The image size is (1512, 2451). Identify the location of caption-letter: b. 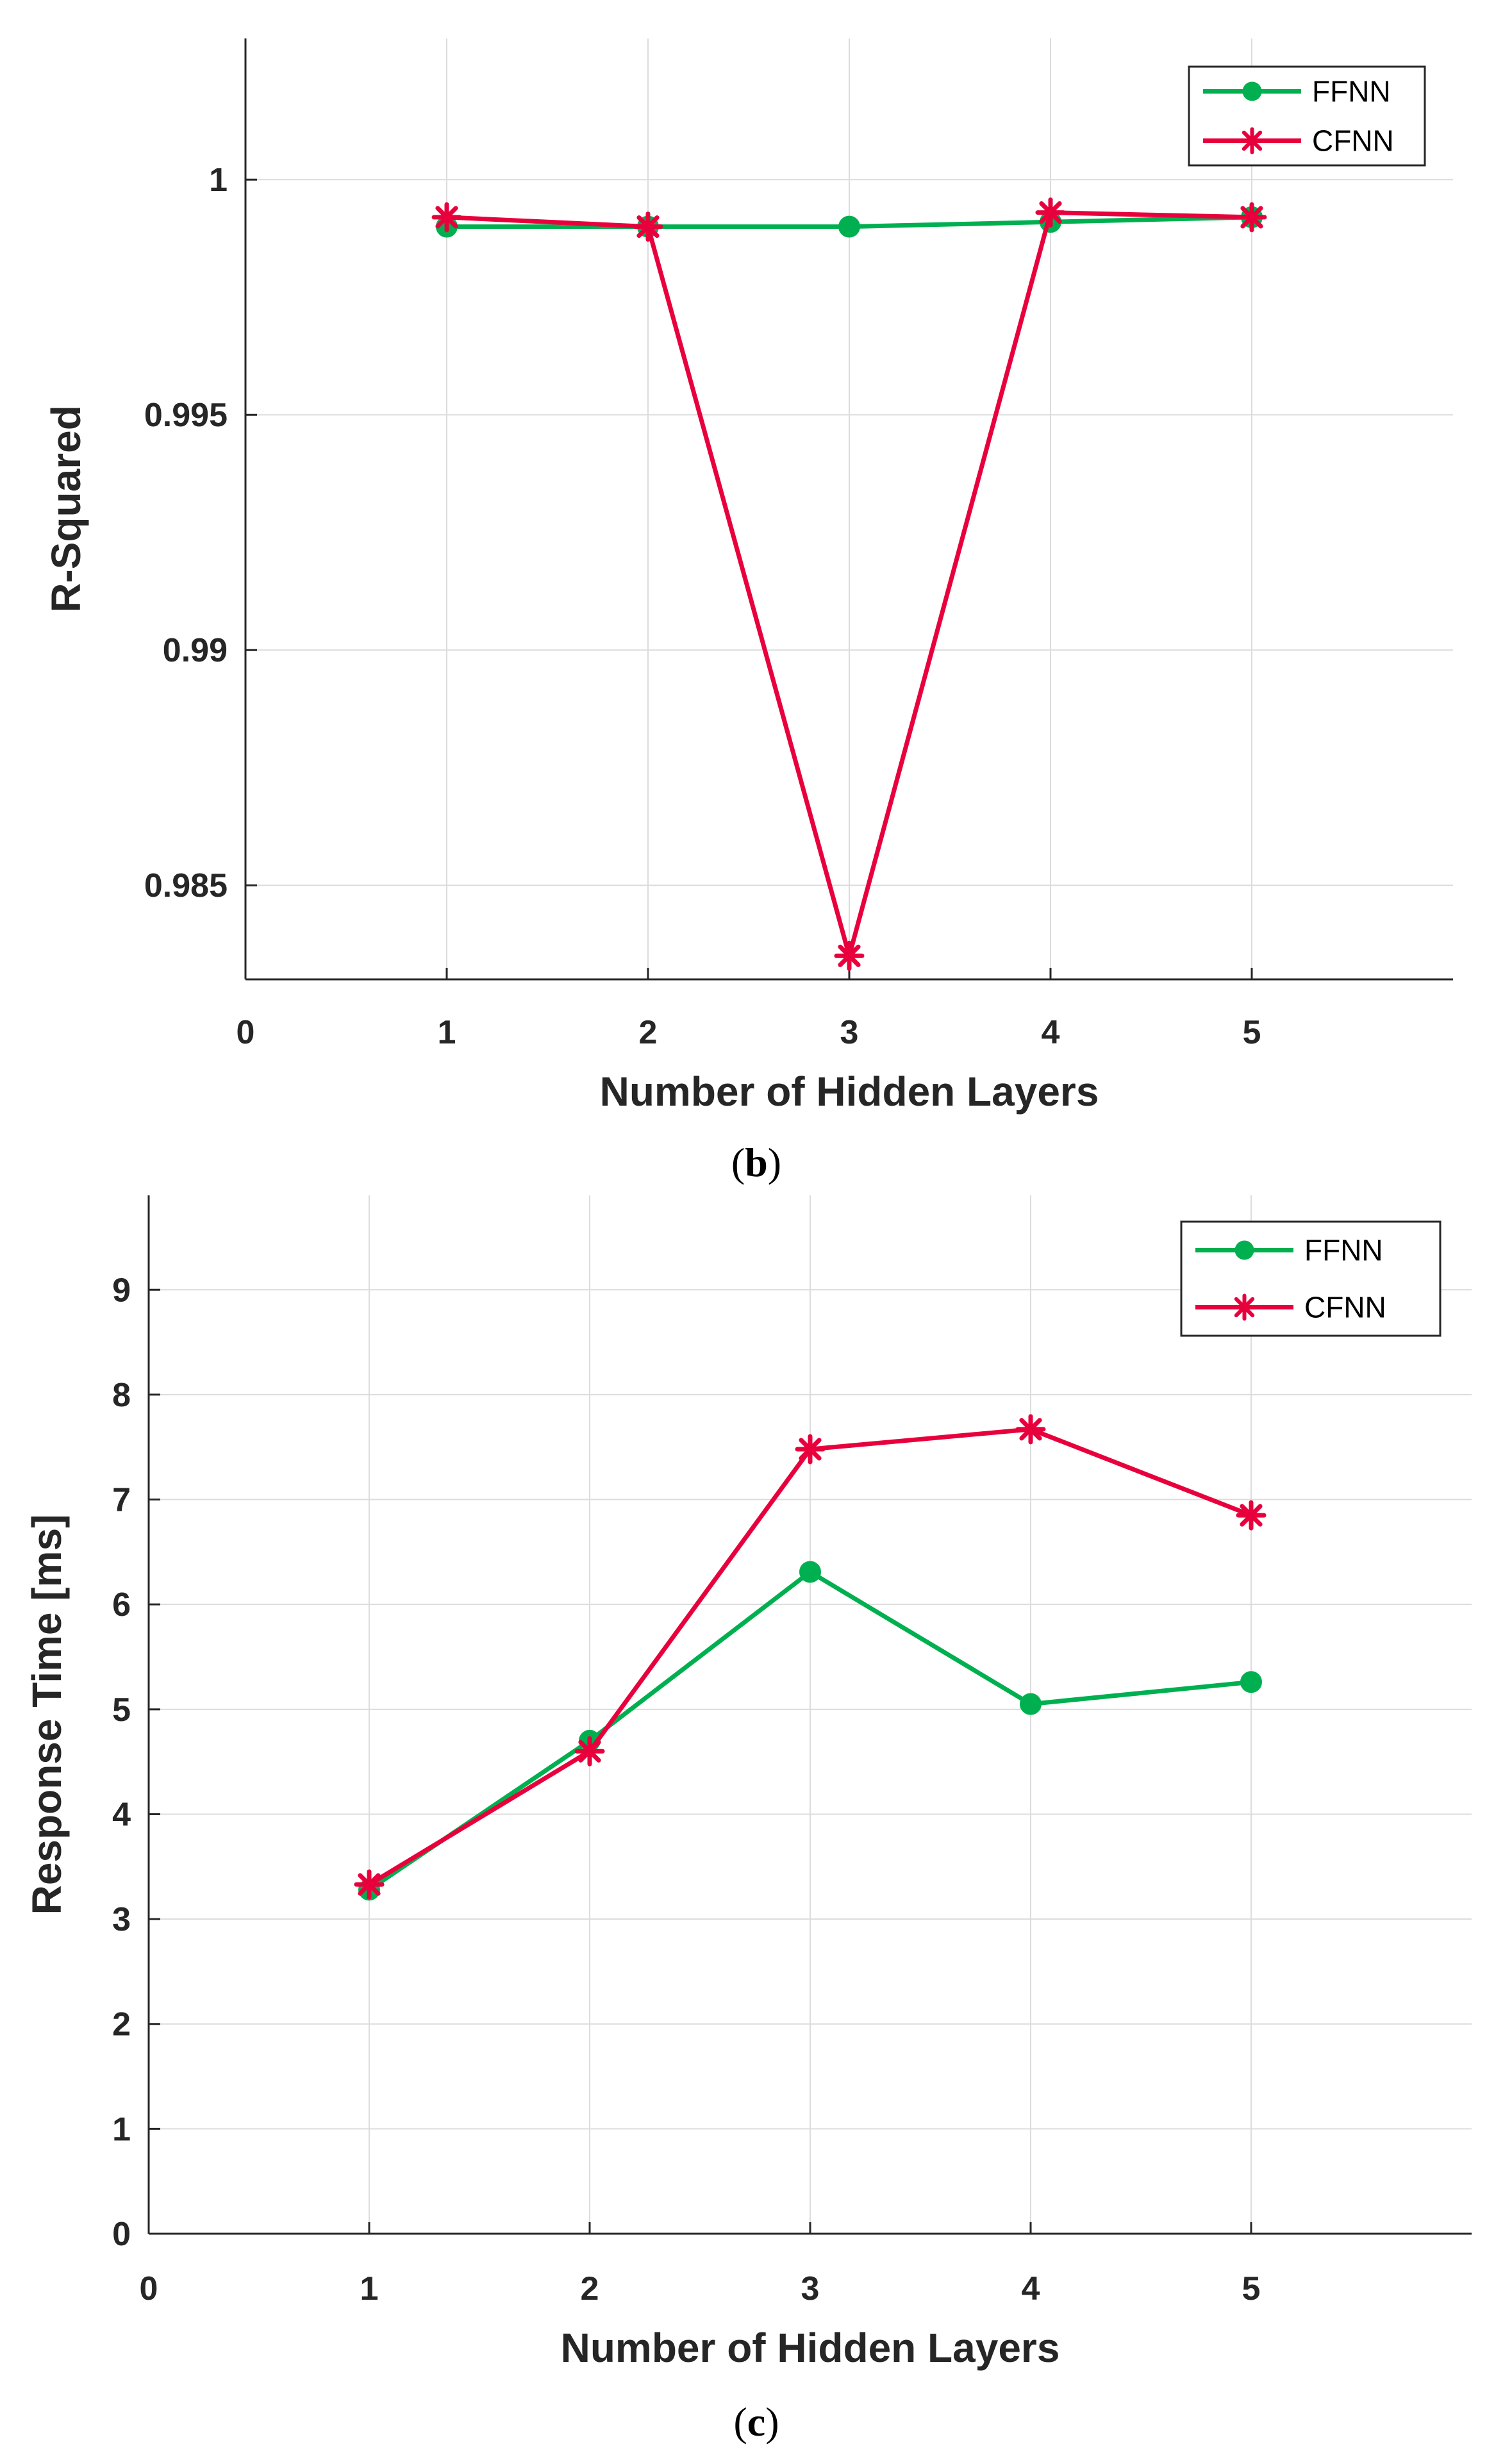
(756, 1162).